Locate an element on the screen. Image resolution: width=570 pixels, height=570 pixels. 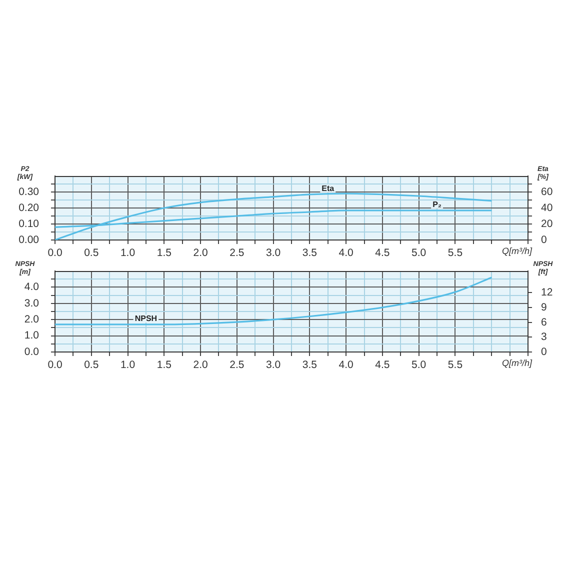
y-tick-label: 1.0 is located at coordinates (32, 336).